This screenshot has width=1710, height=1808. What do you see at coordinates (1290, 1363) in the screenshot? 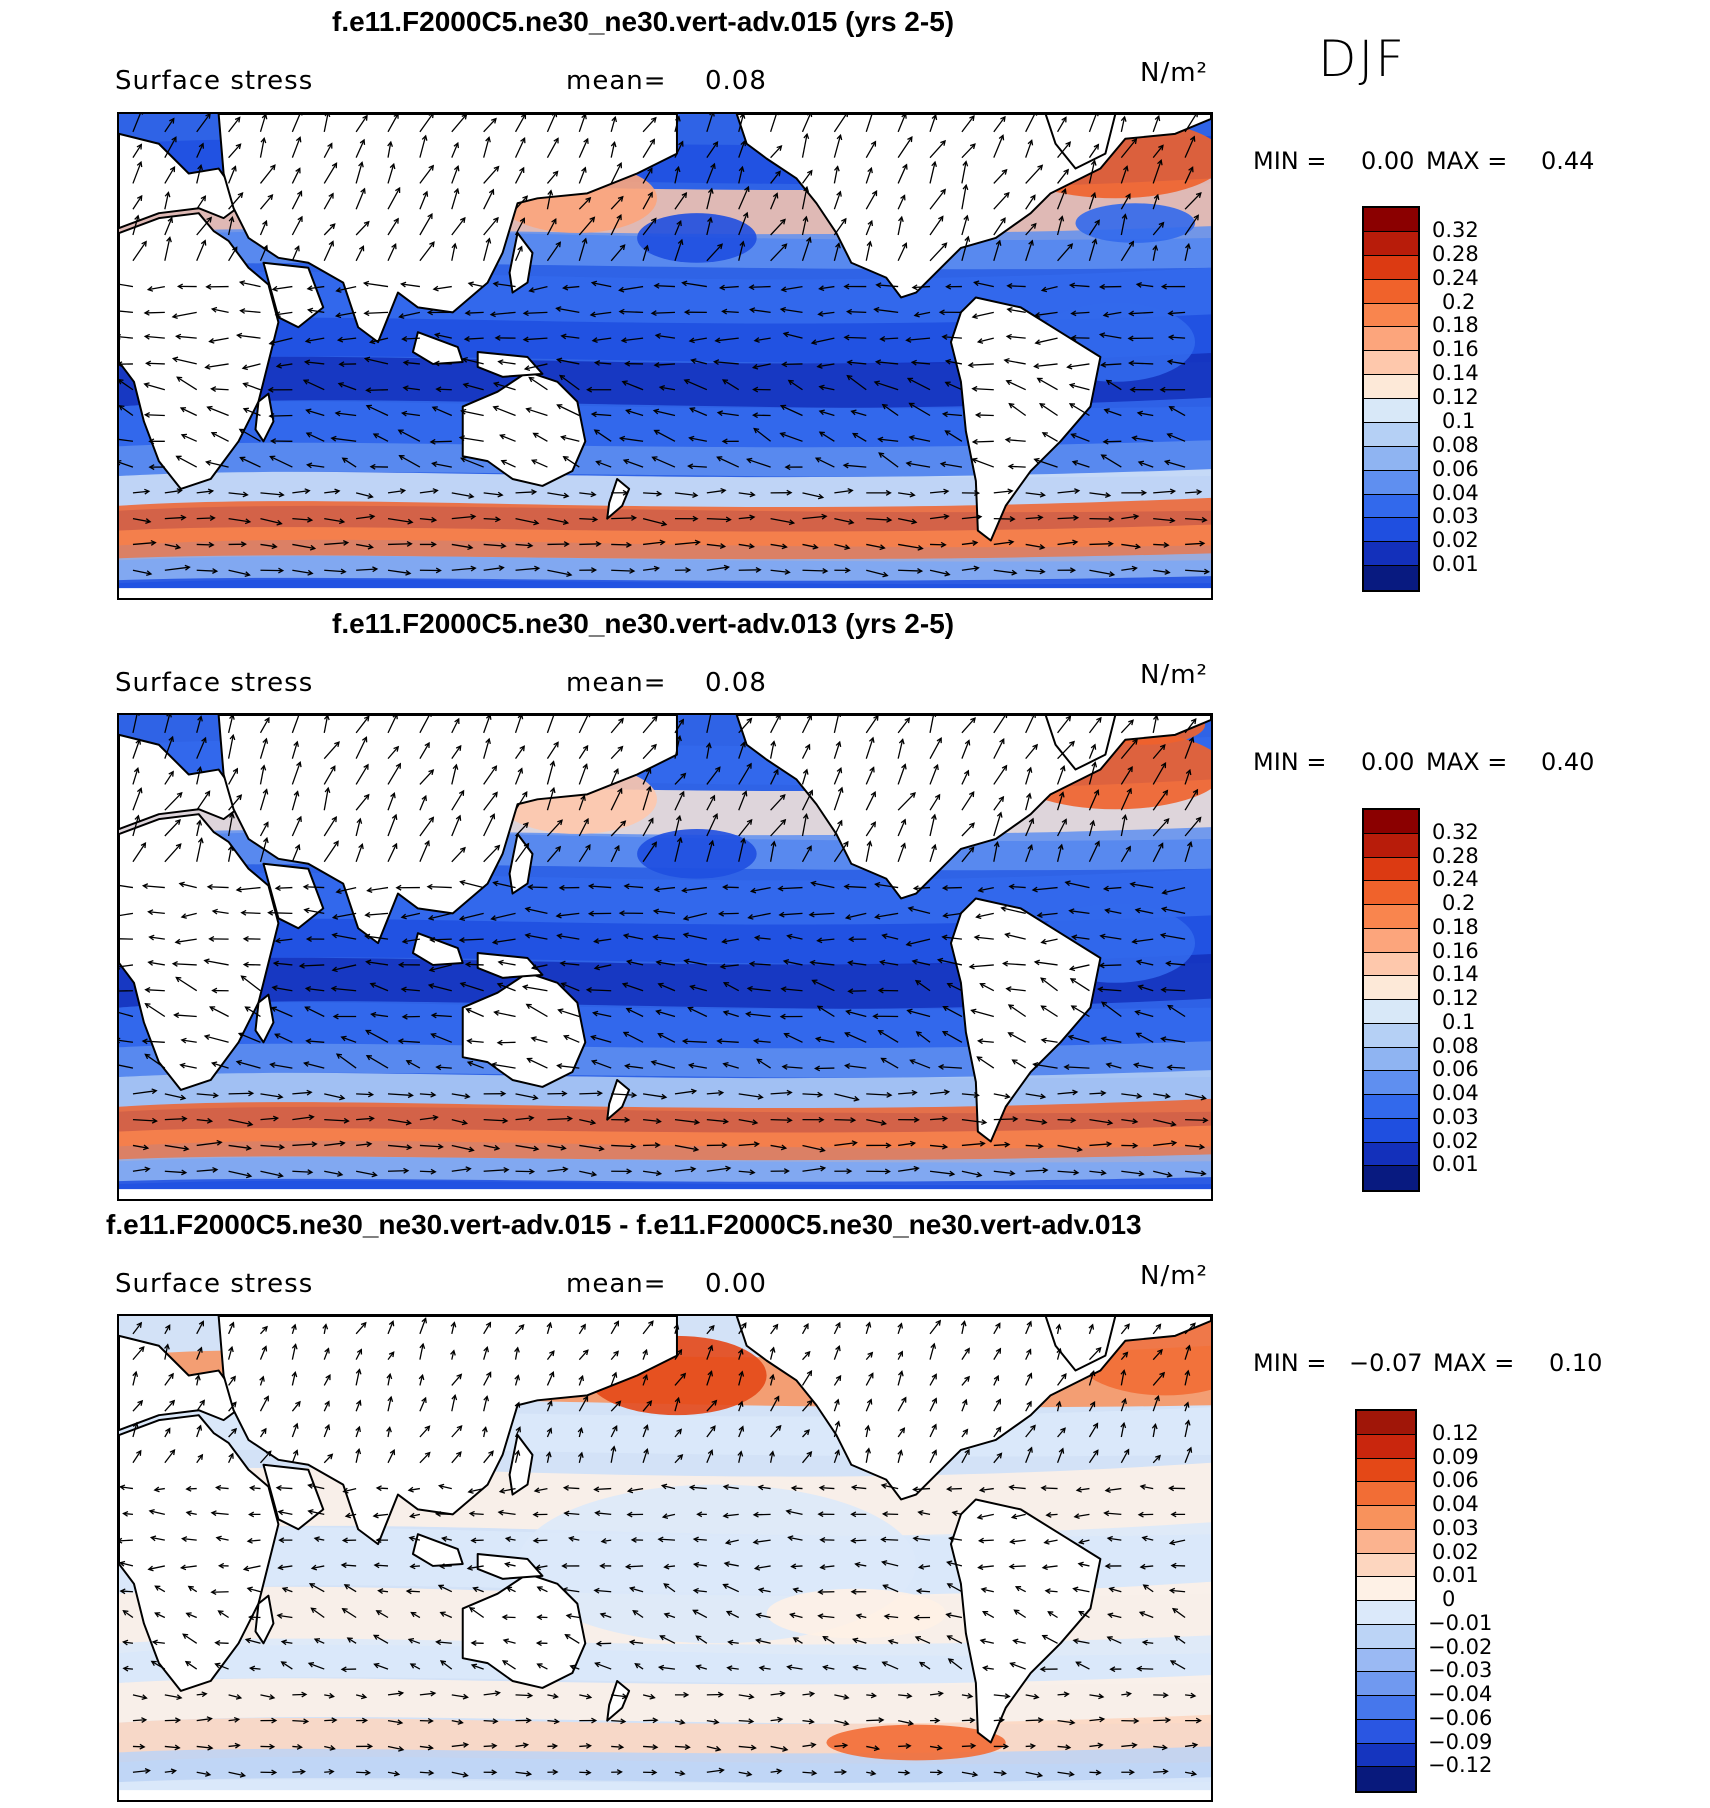
I see `panel3-min-label: MIN =` at bounding box center [1290, 1363].